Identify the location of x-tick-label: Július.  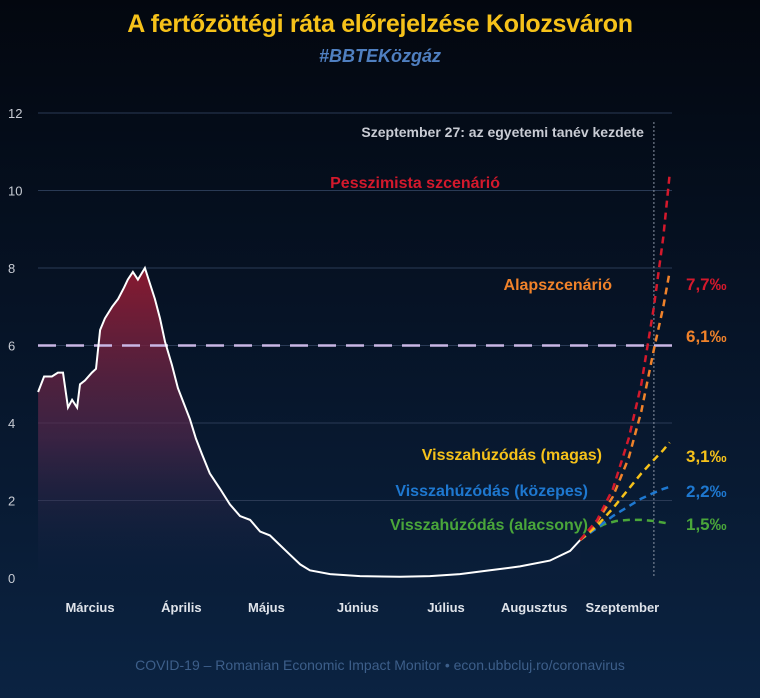
(446, 607).